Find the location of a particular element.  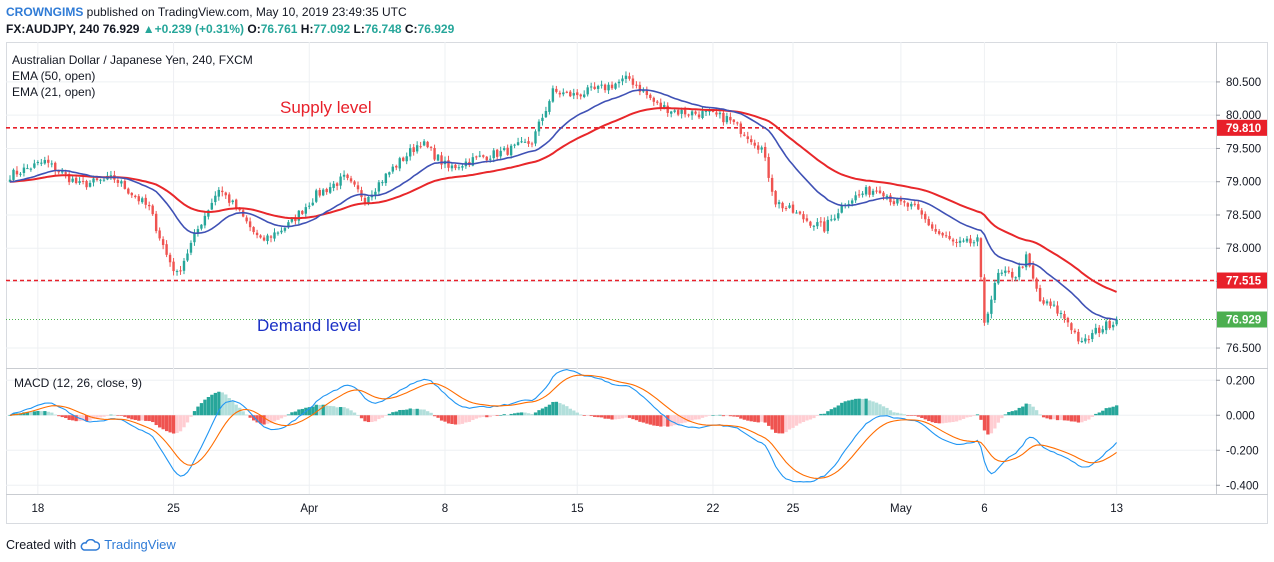

tradingview-brand: TradingView is located at coordinates (140, 544).